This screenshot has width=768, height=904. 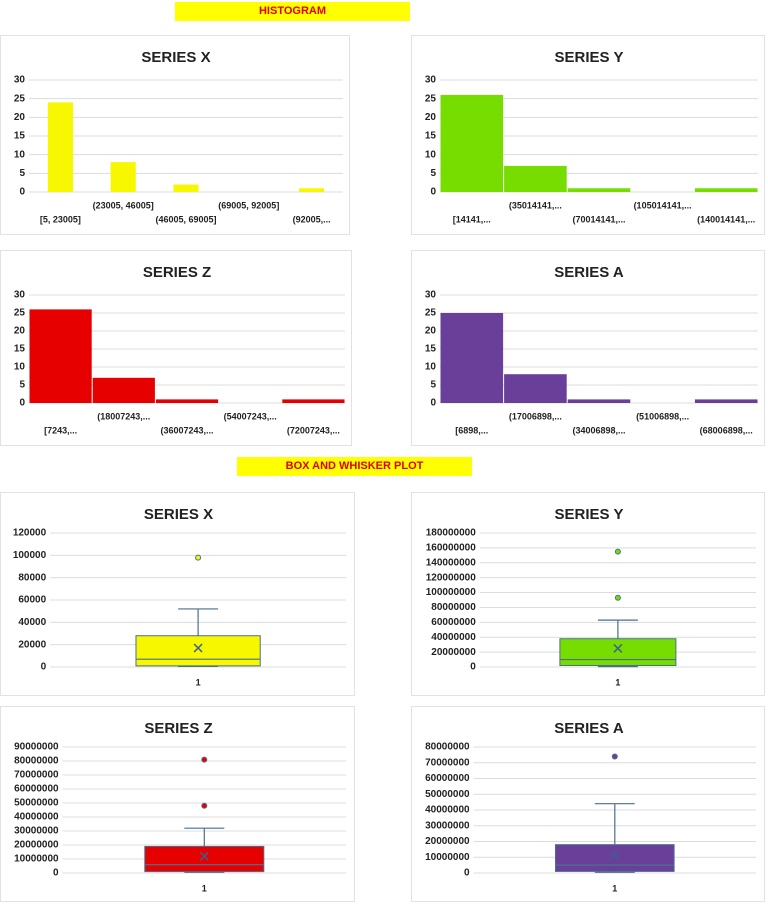 What do you see at coordinates (451, 548) in the screenshot?
I see `y-tick-label: 160000000` at bounding box center [451, 548].